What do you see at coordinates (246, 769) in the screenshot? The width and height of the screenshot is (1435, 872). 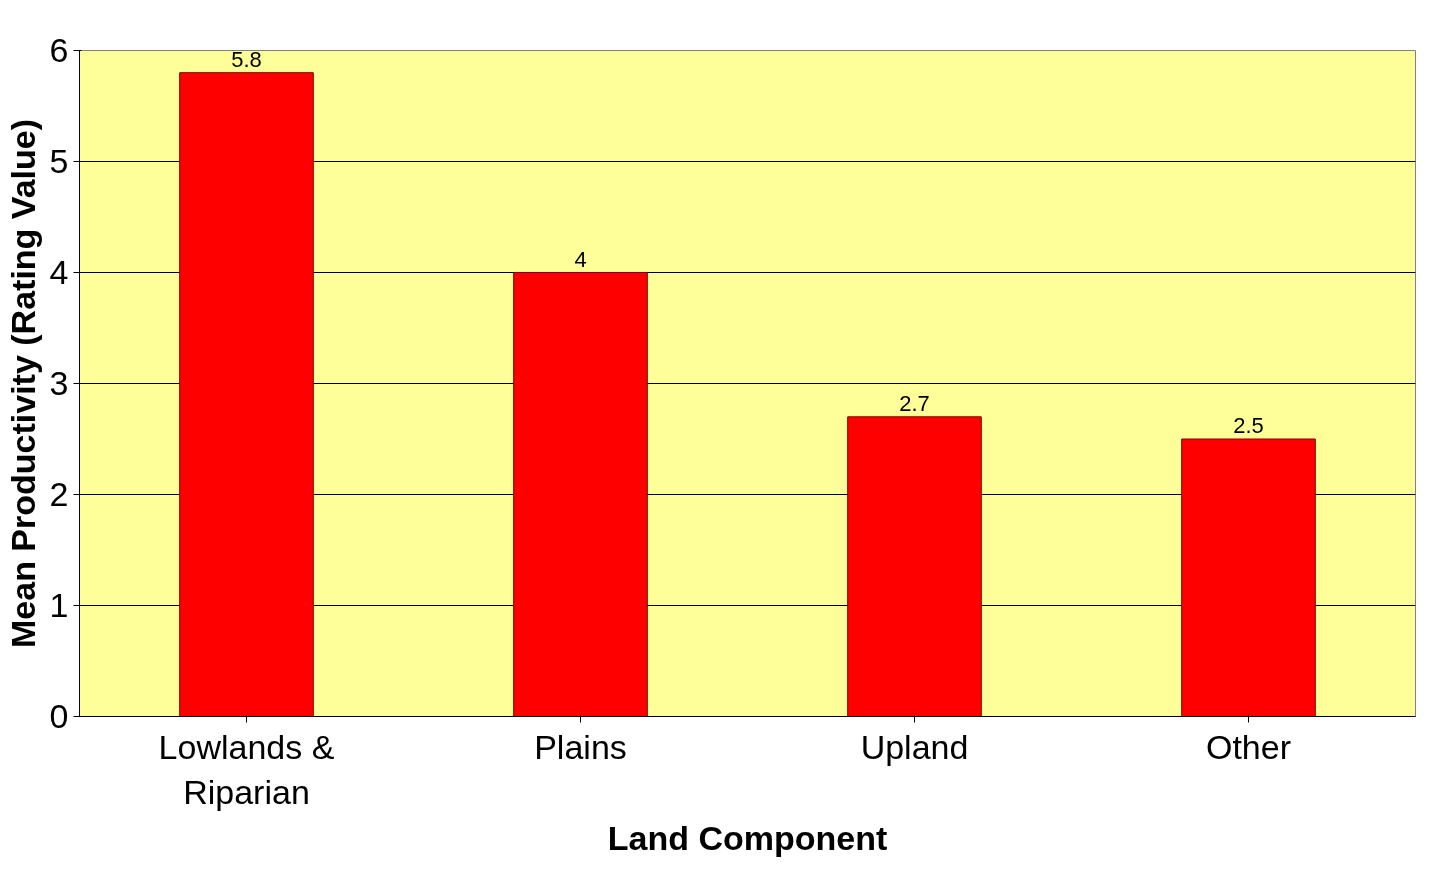 I see `x-tick-label: Lowlands & Riparian` at bounding box center [246, 769].